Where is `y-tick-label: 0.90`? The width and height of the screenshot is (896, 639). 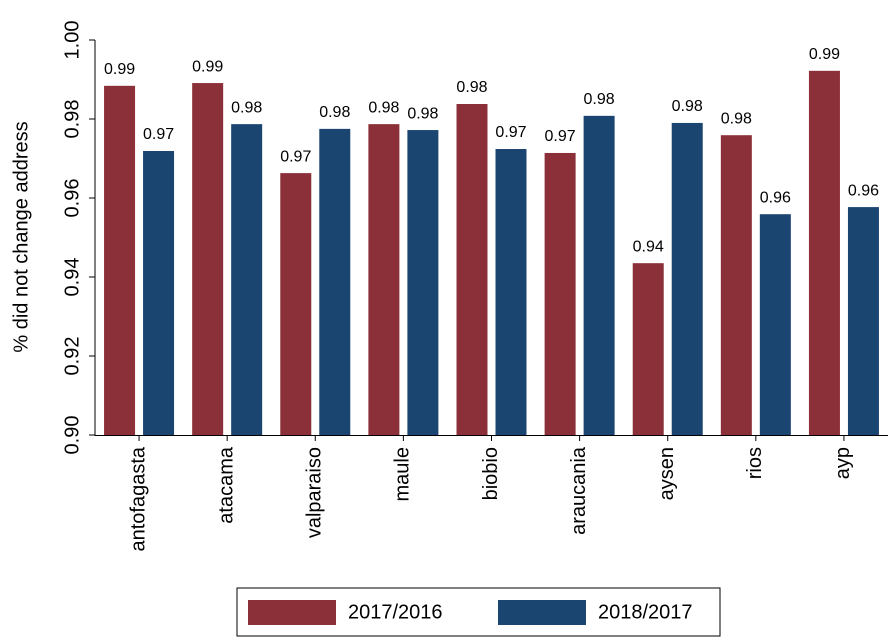 y-tick-label: 0.90 is located at coordinates (72, 435).